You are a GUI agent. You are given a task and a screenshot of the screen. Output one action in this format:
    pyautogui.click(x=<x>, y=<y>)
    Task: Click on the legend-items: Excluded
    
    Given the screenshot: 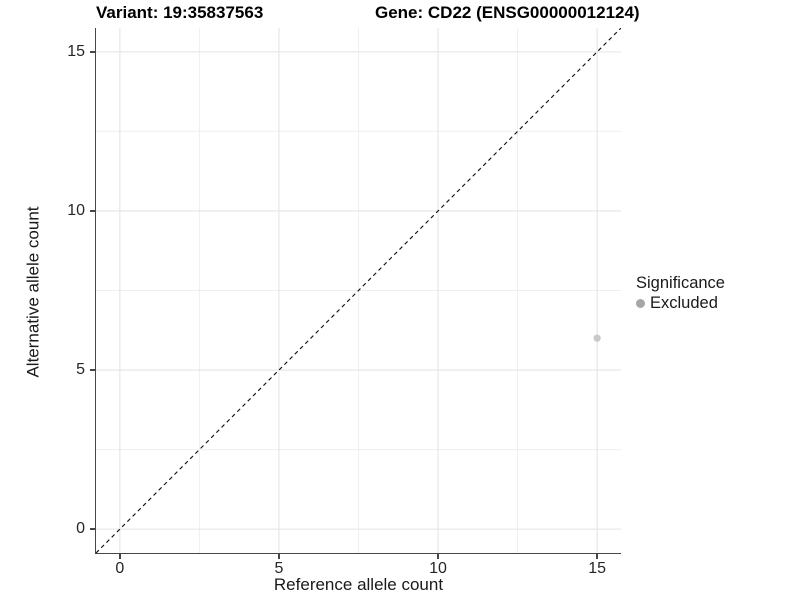 What is the action you would take?
    pyautogui.click(x=680, y=303)
    